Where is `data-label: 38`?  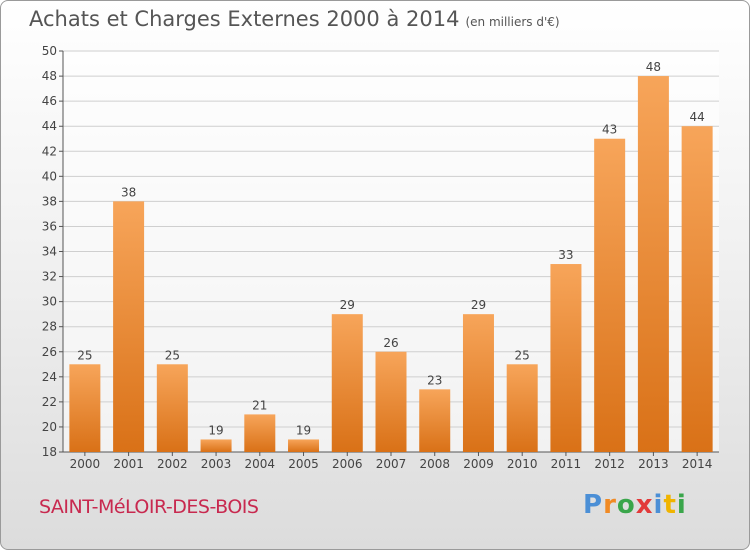
data-label: 38 is located at coordinates (128, 192).